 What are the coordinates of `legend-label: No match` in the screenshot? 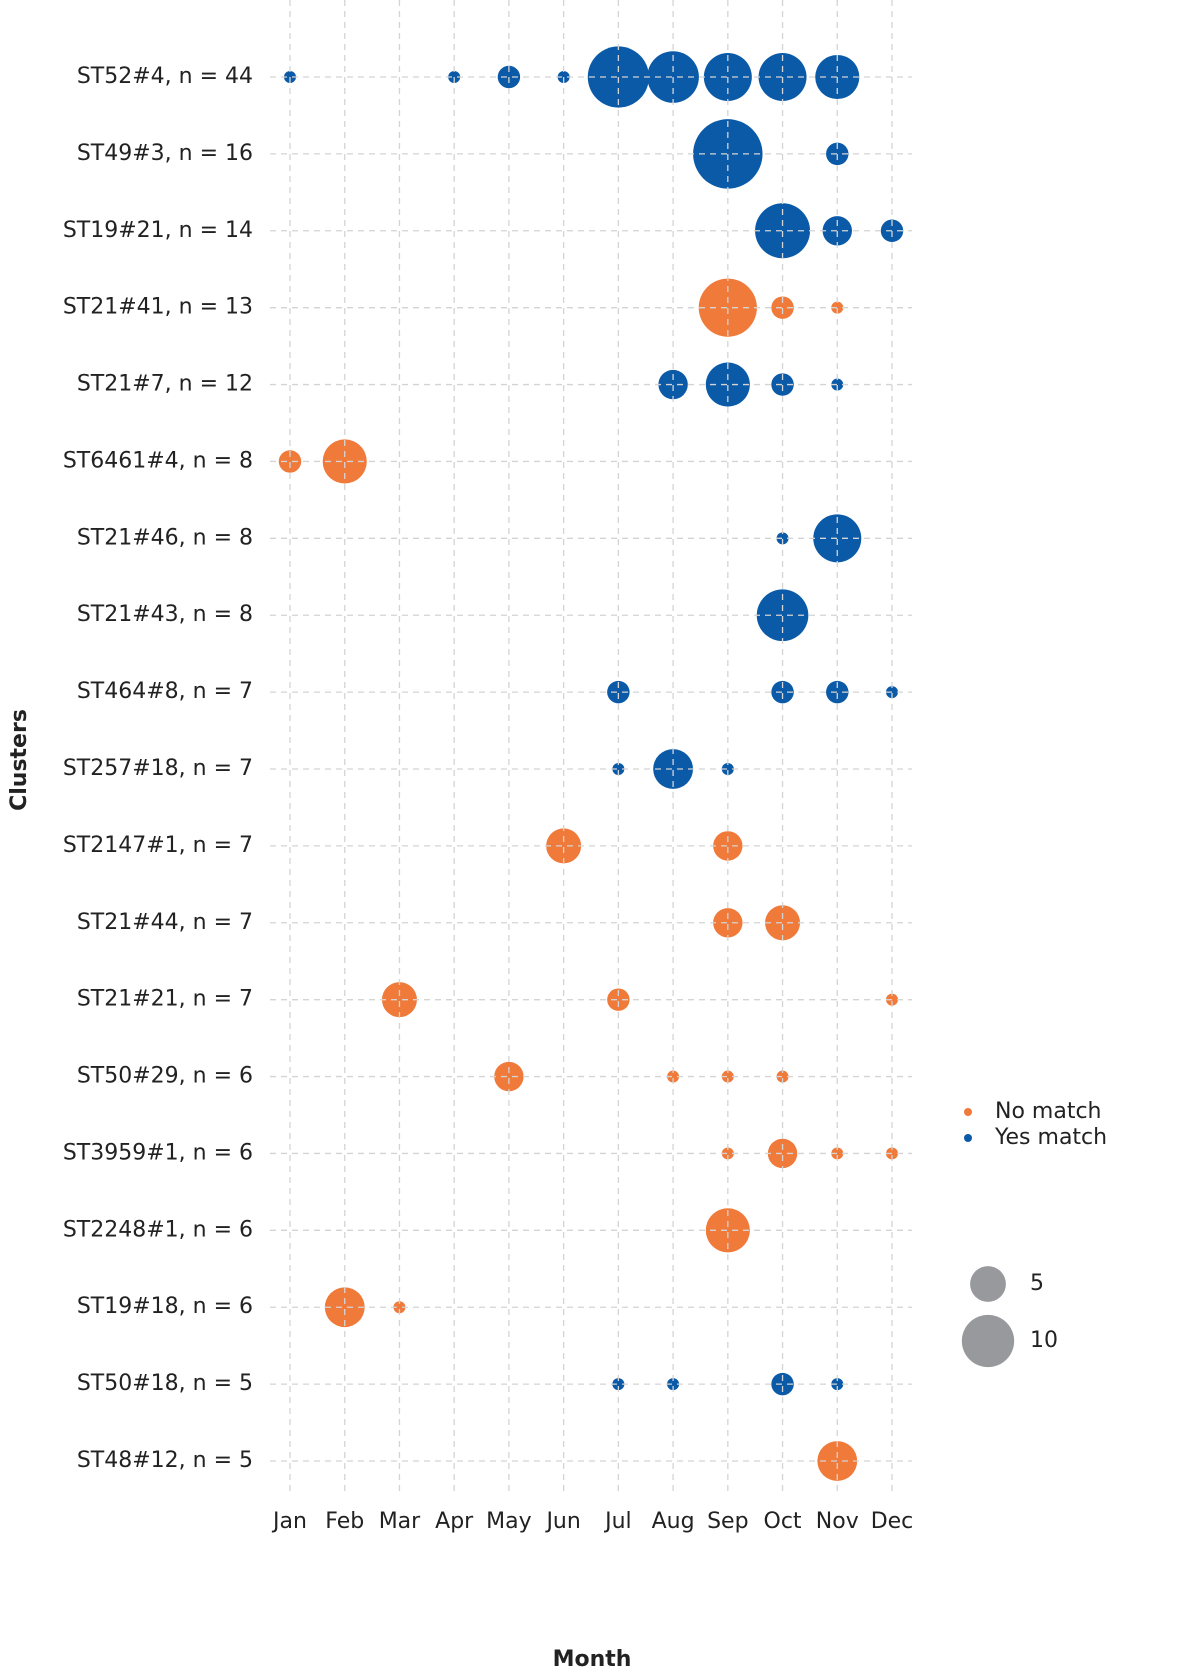 It's located at (1048, 1111).